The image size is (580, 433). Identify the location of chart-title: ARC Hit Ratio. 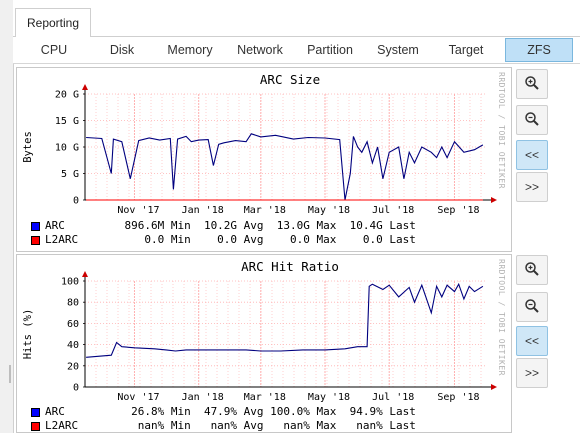
(290, 266).